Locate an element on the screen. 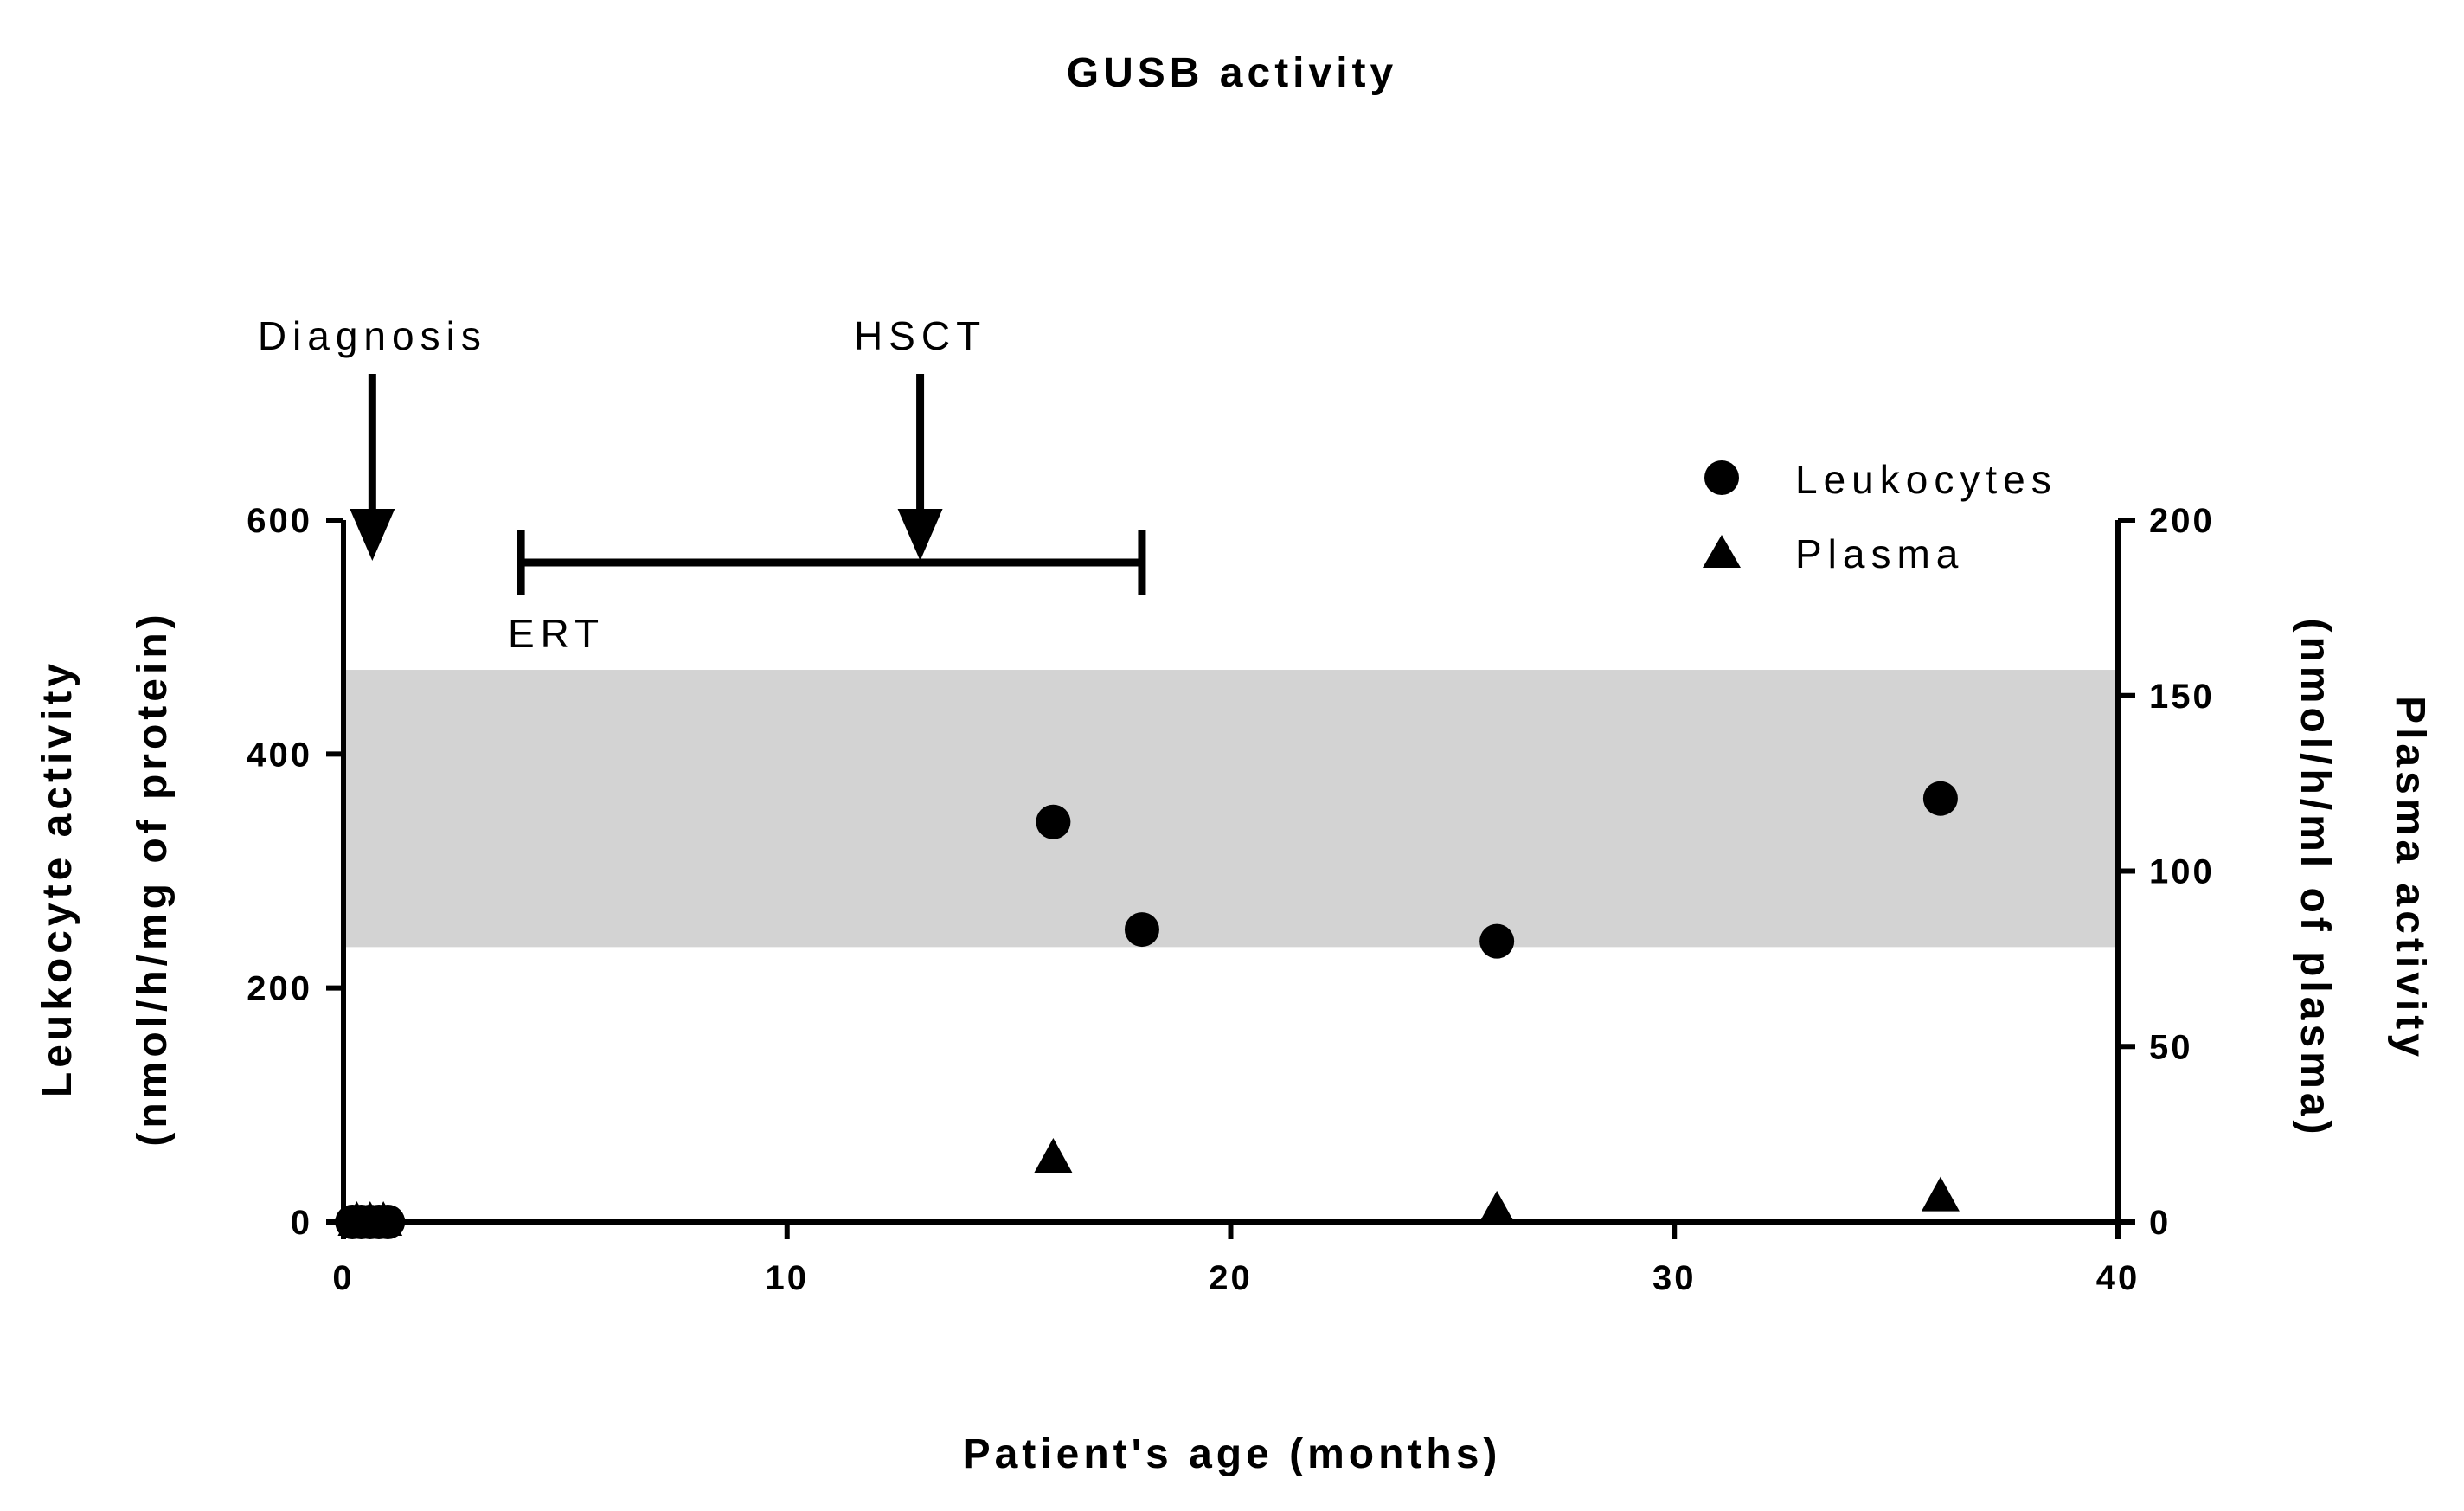 This screenshot has width=2464, height=1511. x-tick-label: 10 is located at coordinates (788, 1278).